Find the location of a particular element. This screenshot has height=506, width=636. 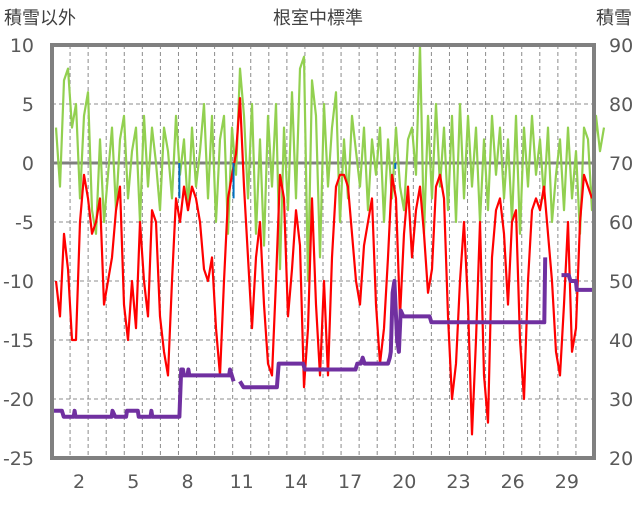

x-tick-label: 2 is located at coordinates (79, 482).